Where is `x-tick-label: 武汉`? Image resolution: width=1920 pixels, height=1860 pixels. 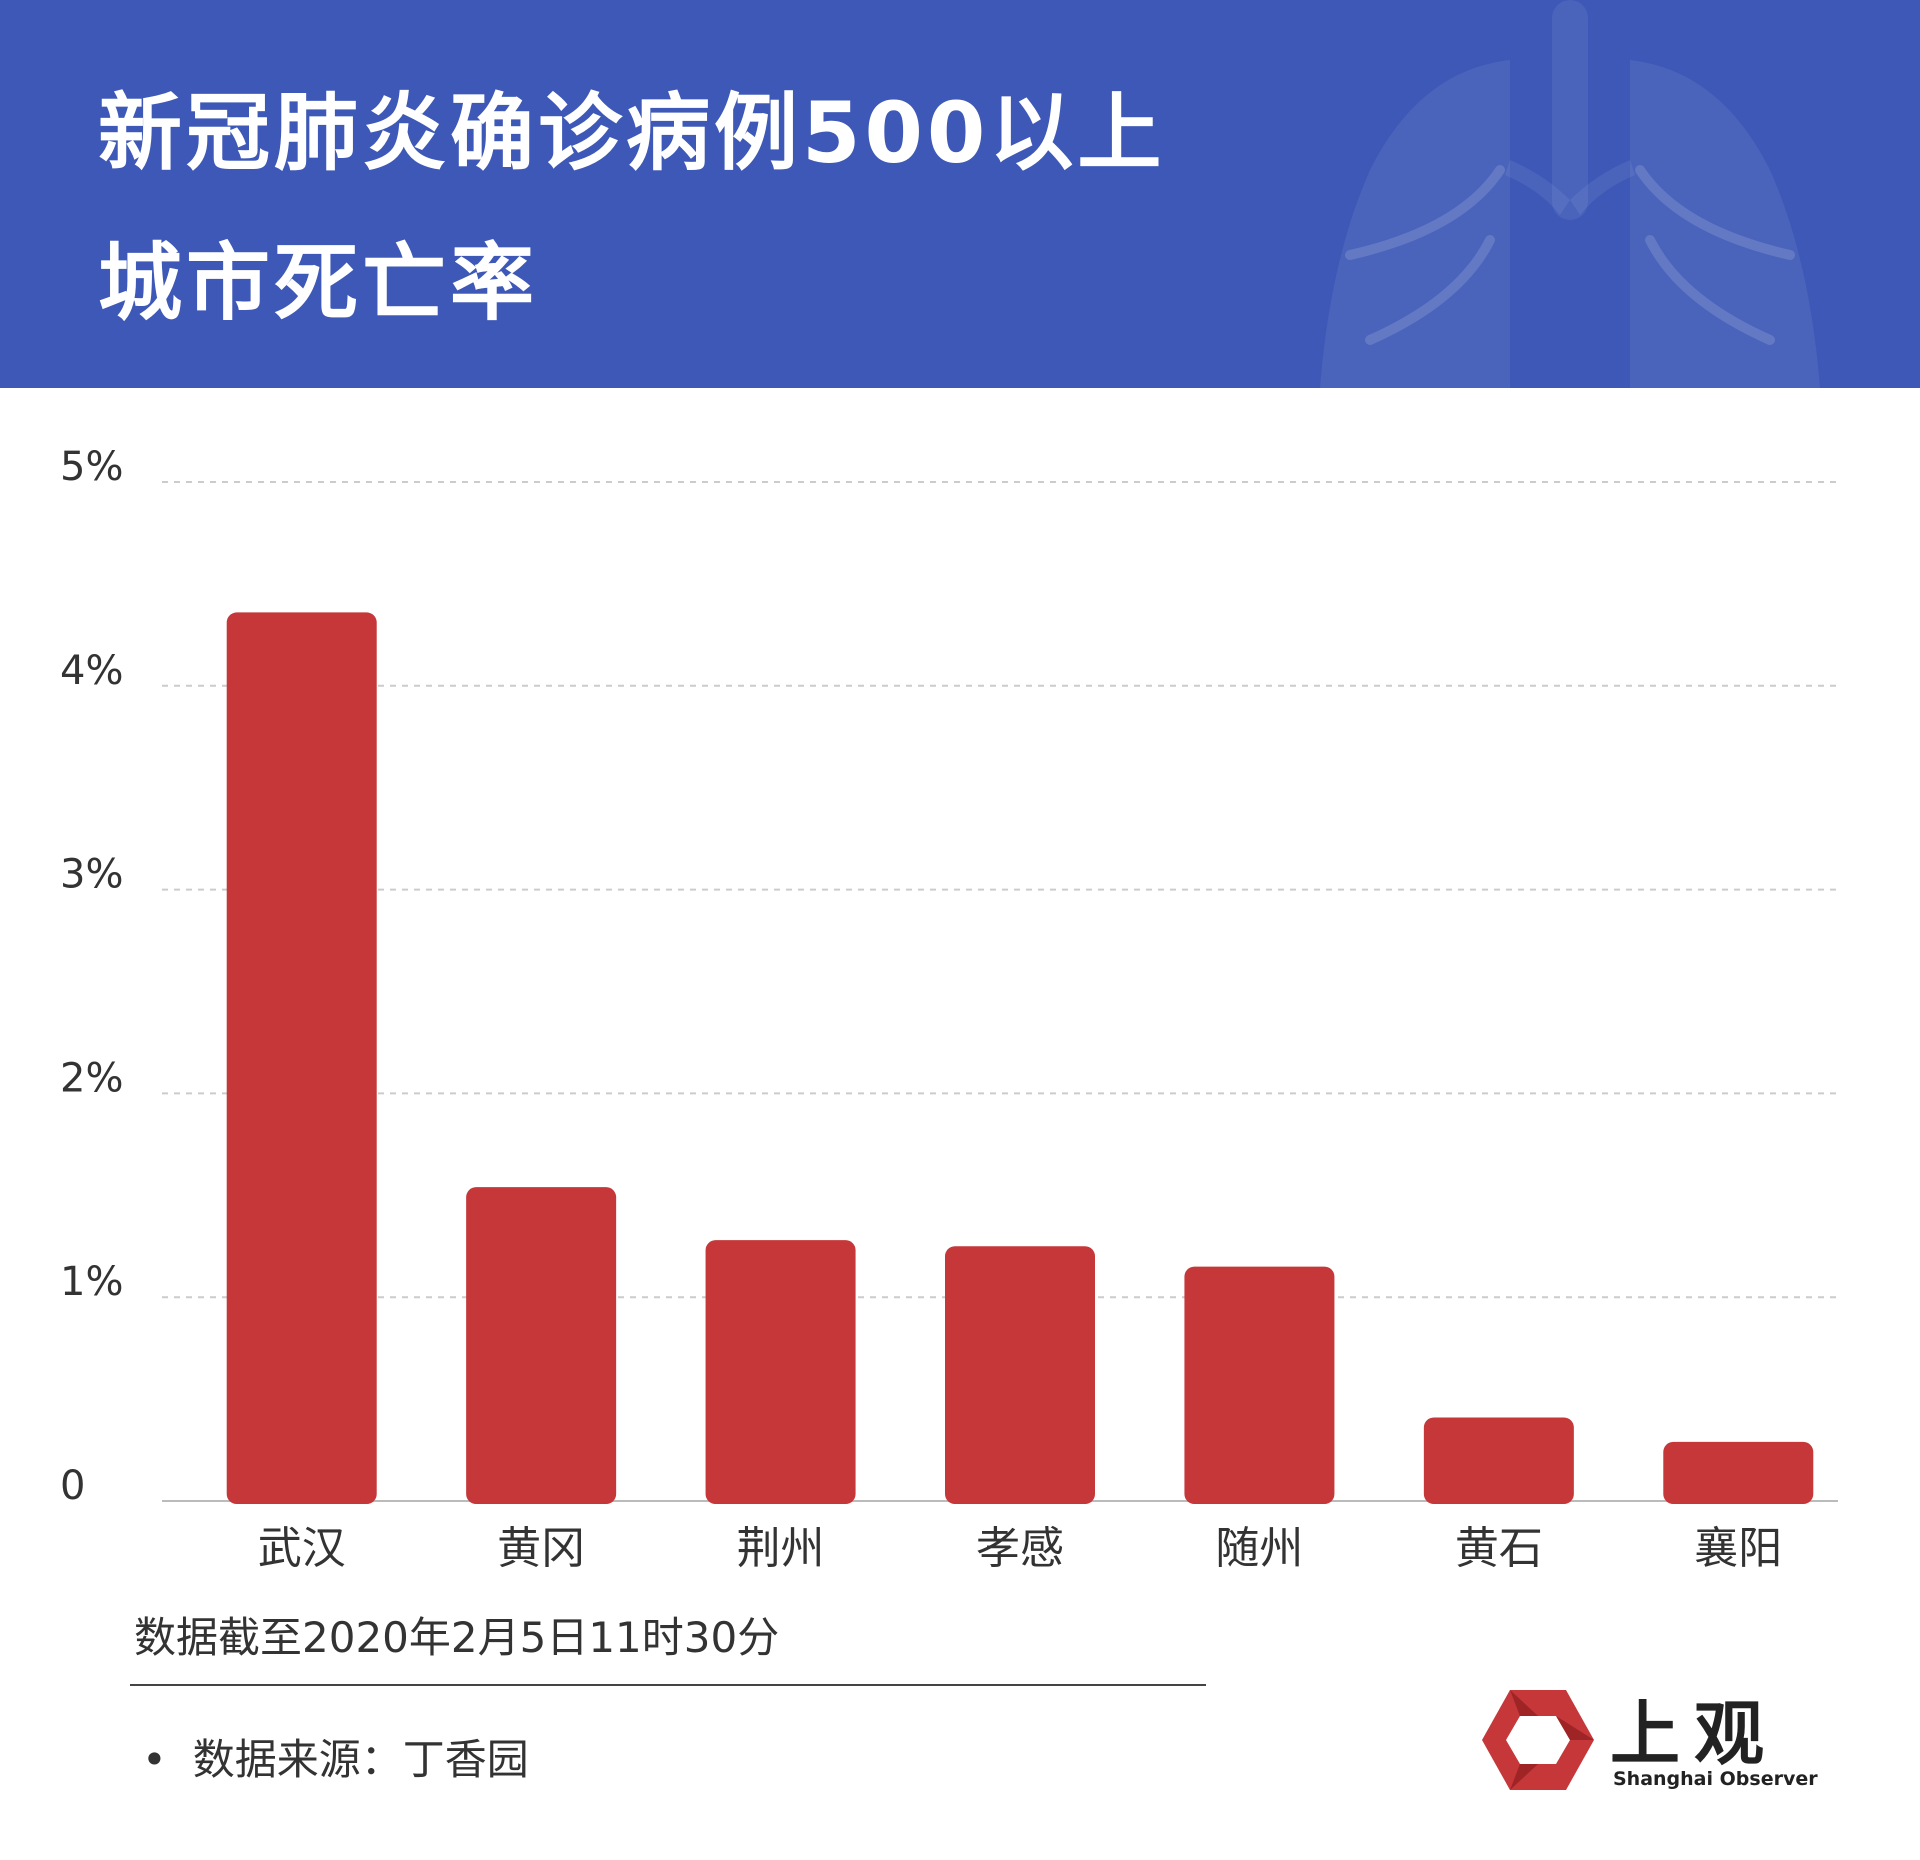 x-tick-label: 武汉 is located at coordinates (302, 1548).